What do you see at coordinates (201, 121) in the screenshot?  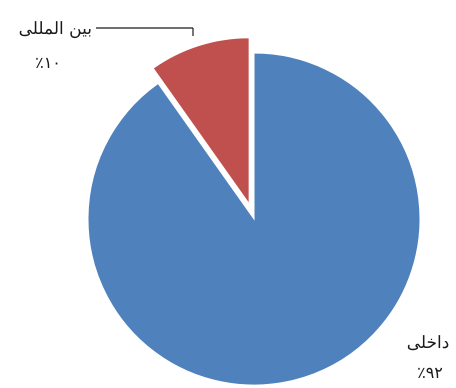 I see `pie-slice-international` at bounding box center [201, 121].